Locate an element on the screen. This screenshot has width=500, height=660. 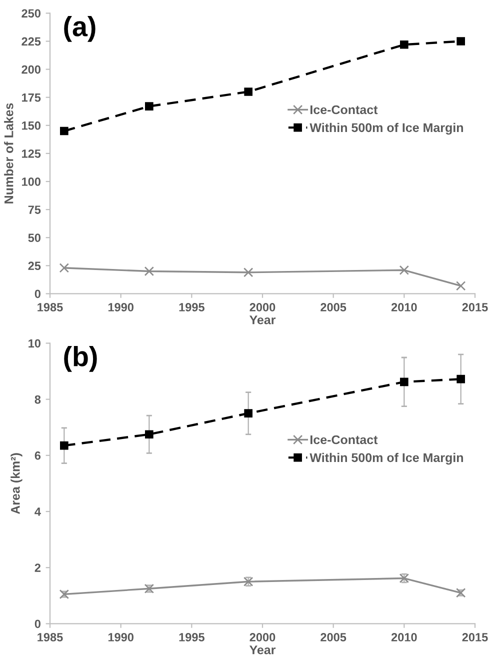
y-axis-title: Number of Lakes is located at coordinates (9, 153).